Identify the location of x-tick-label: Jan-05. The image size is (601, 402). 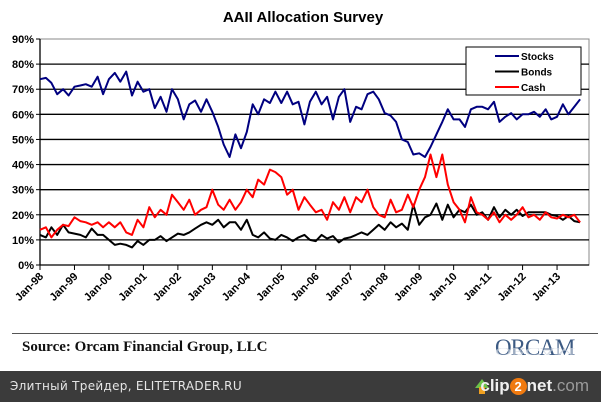
(270, 287).